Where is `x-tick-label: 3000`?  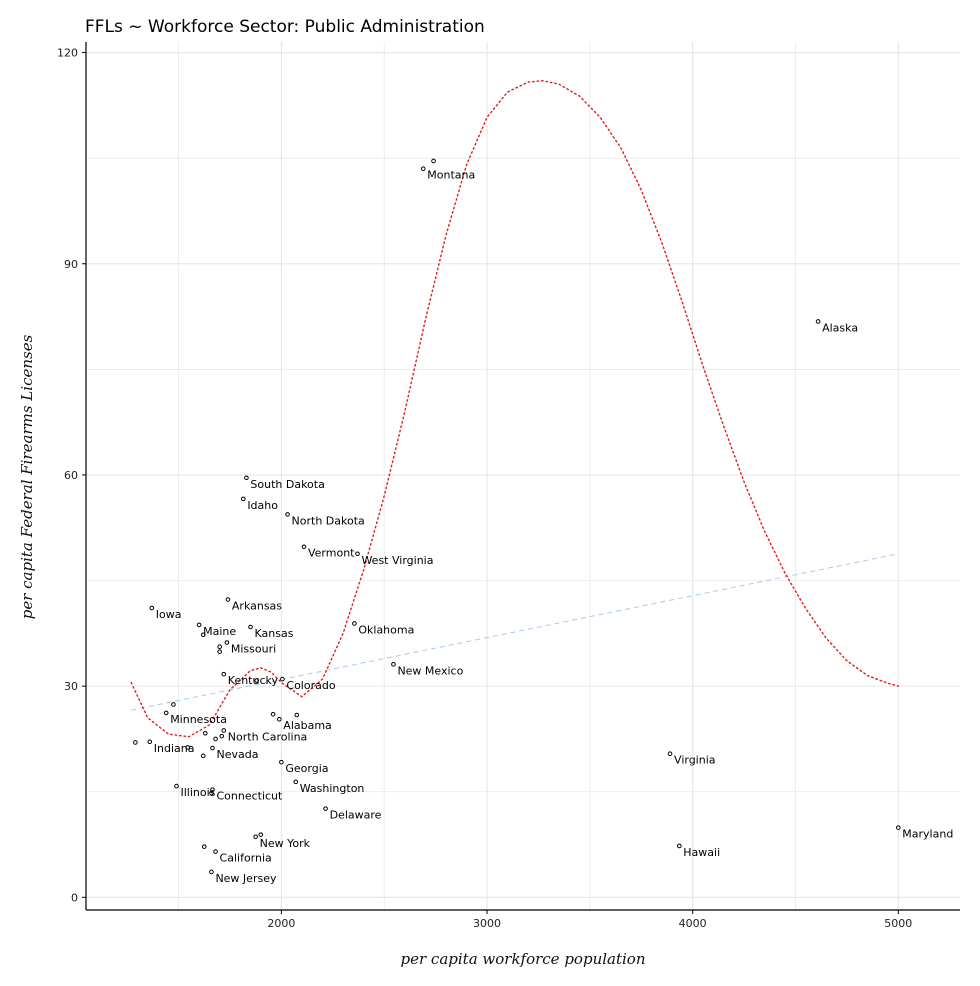 x-tick-label: 3000 is located at coordinates (487, 923).